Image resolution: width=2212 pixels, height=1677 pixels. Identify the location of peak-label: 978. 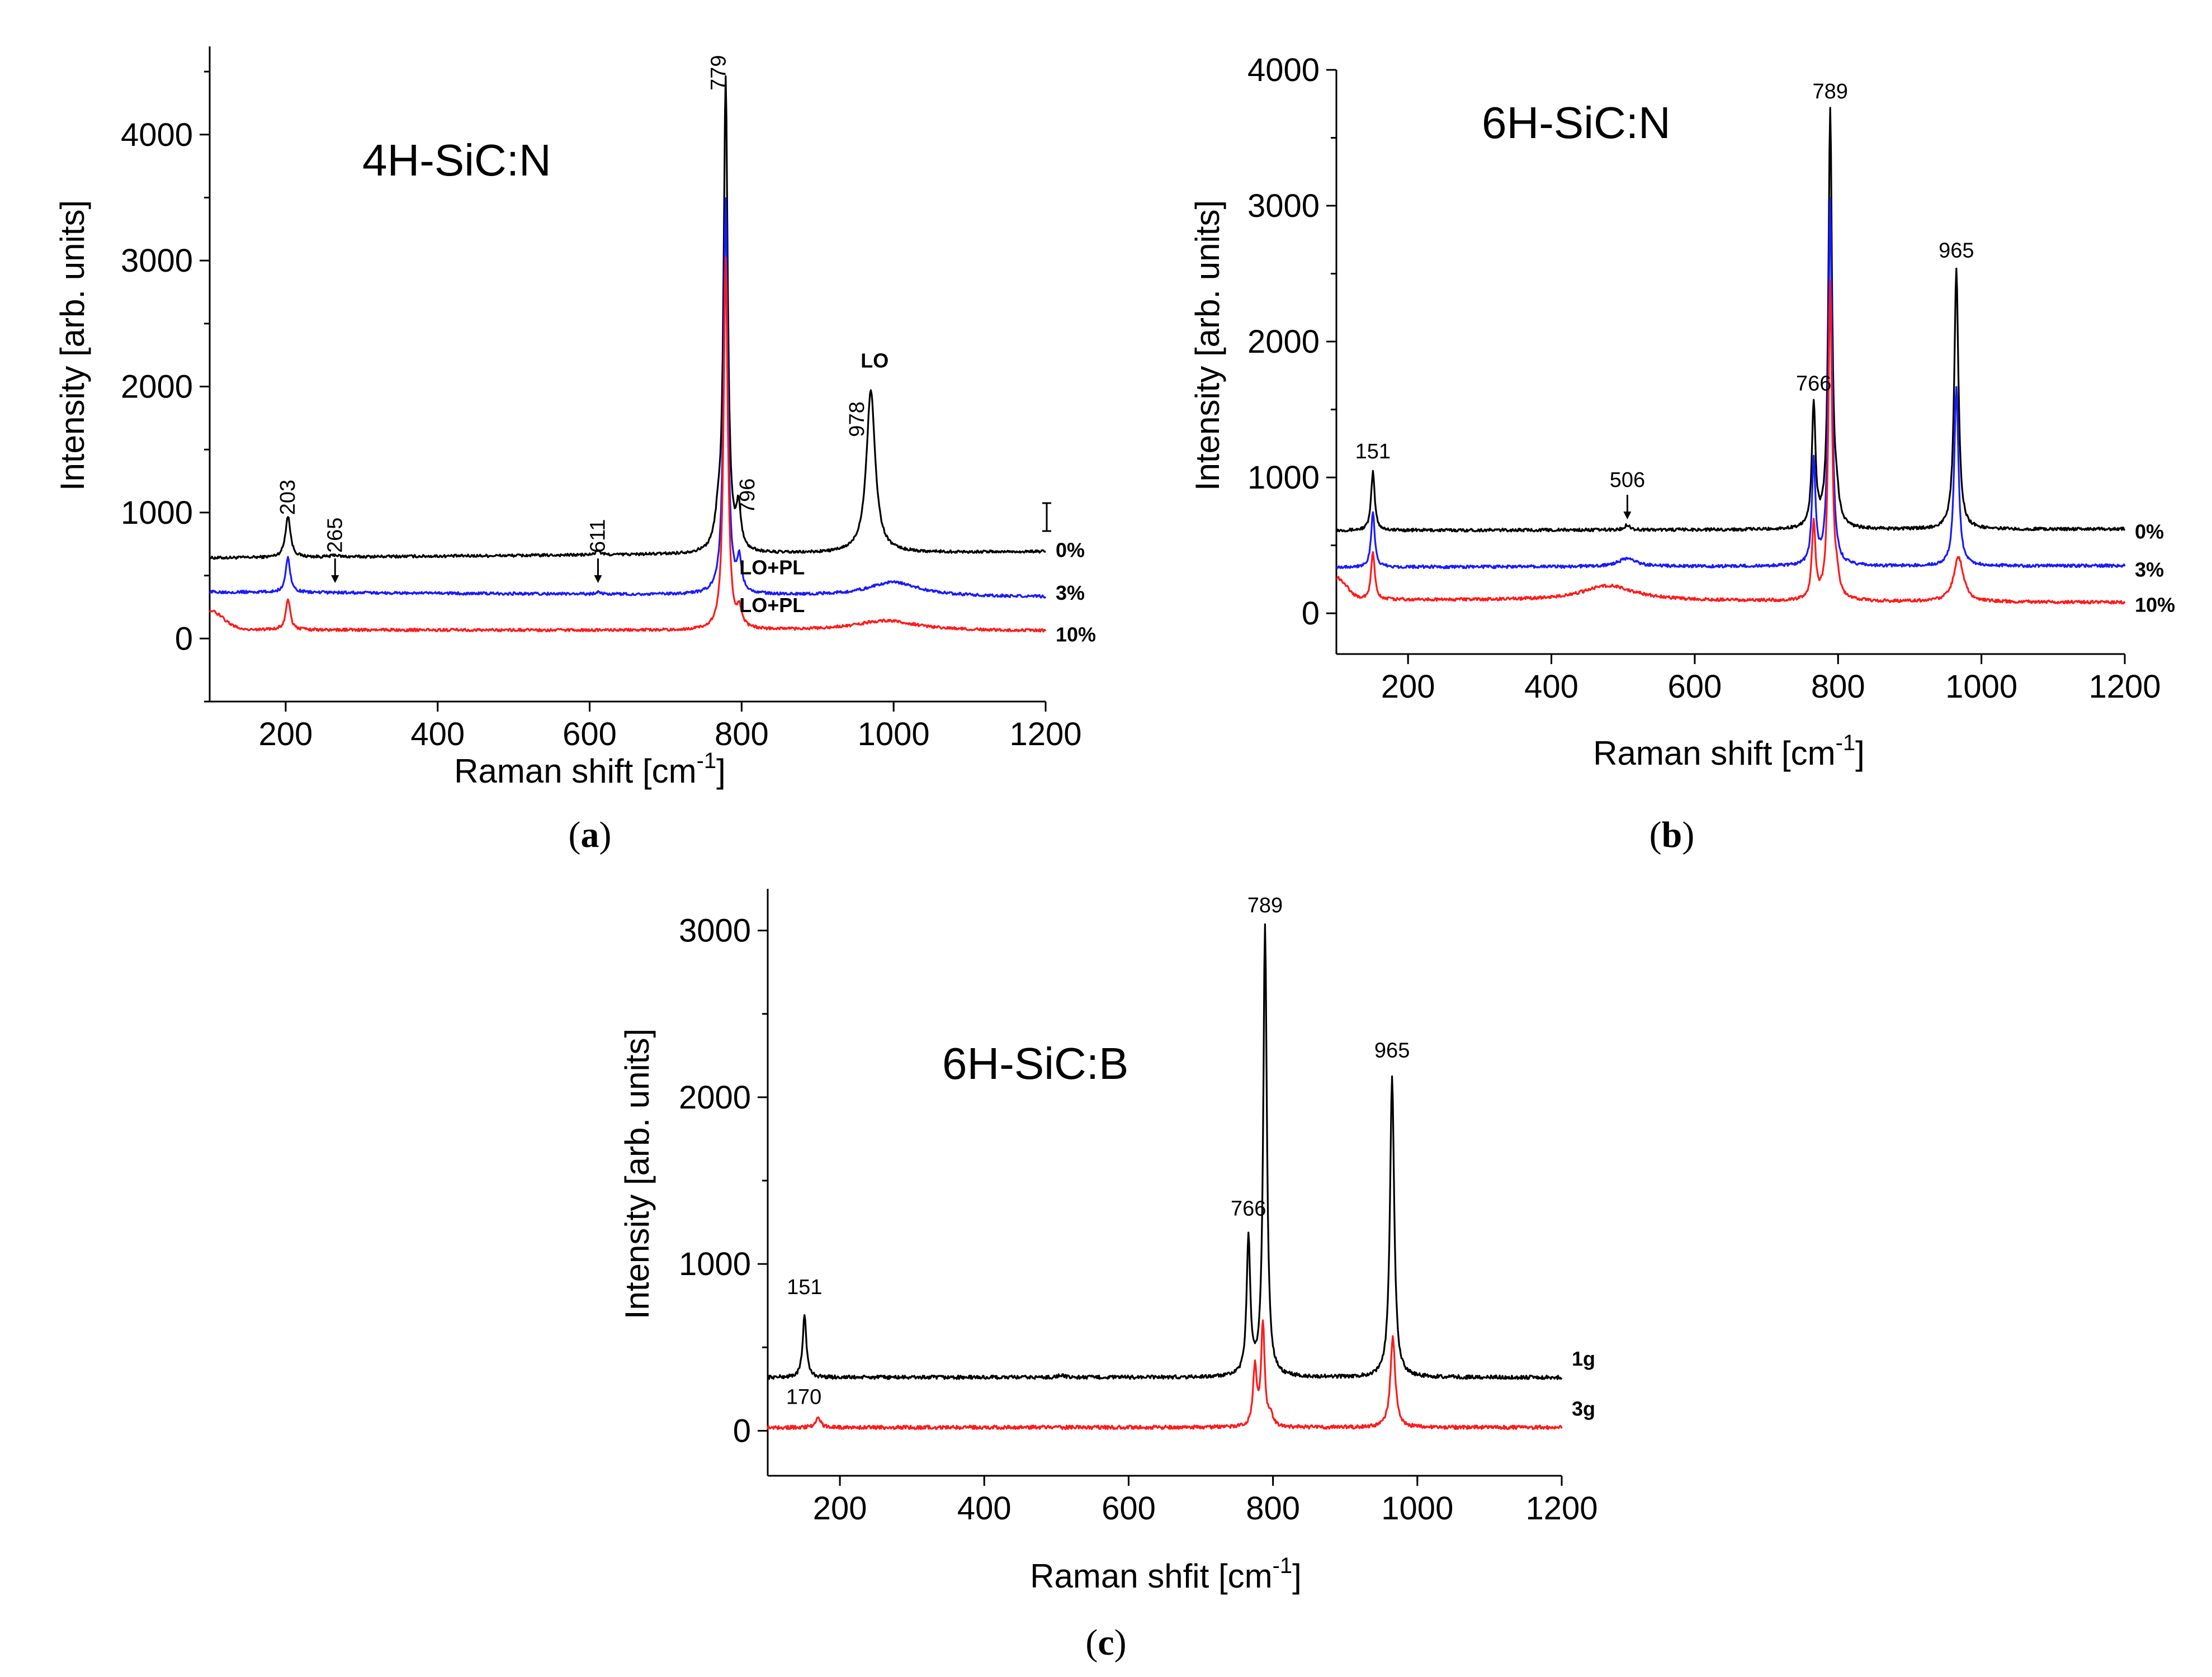
(857, 419).